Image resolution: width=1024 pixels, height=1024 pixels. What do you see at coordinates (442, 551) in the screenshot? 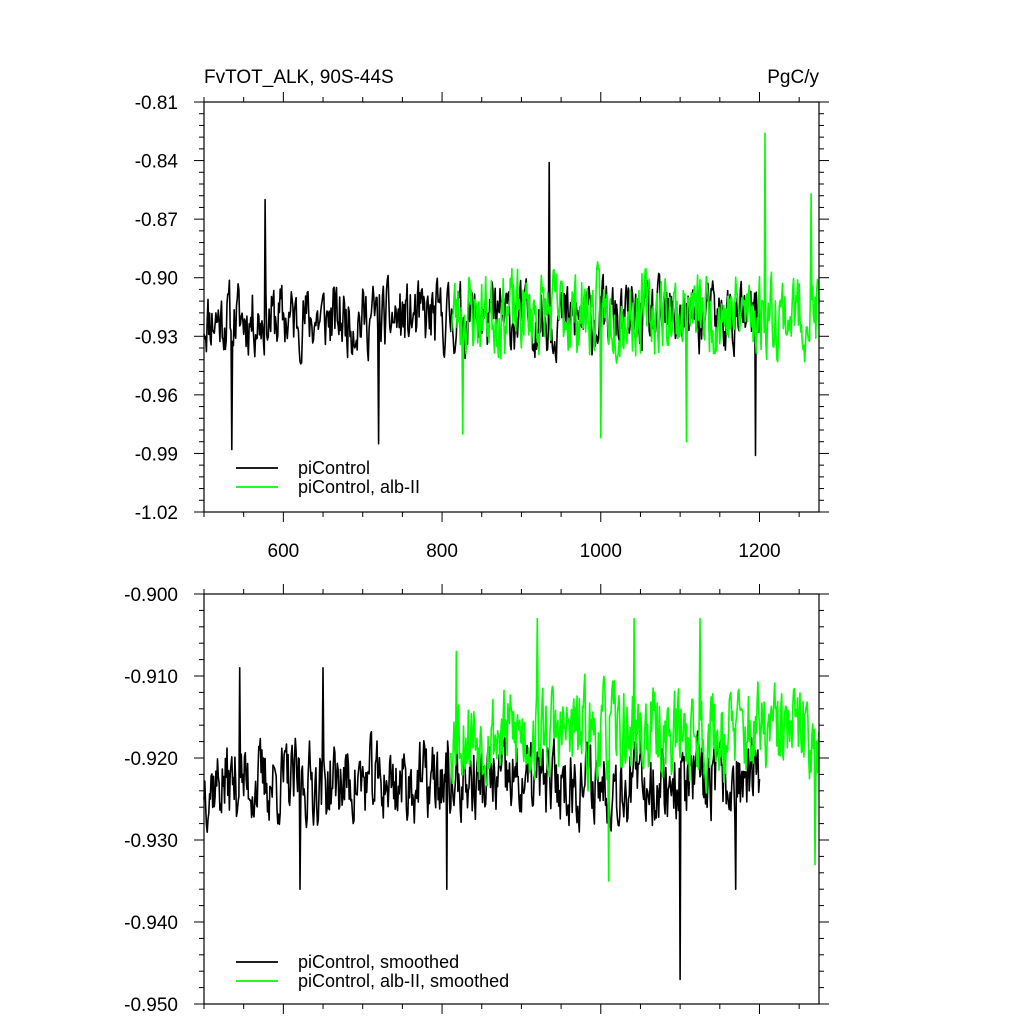
I see `top-xtick-label: 800` at bounding box center [442, 551].